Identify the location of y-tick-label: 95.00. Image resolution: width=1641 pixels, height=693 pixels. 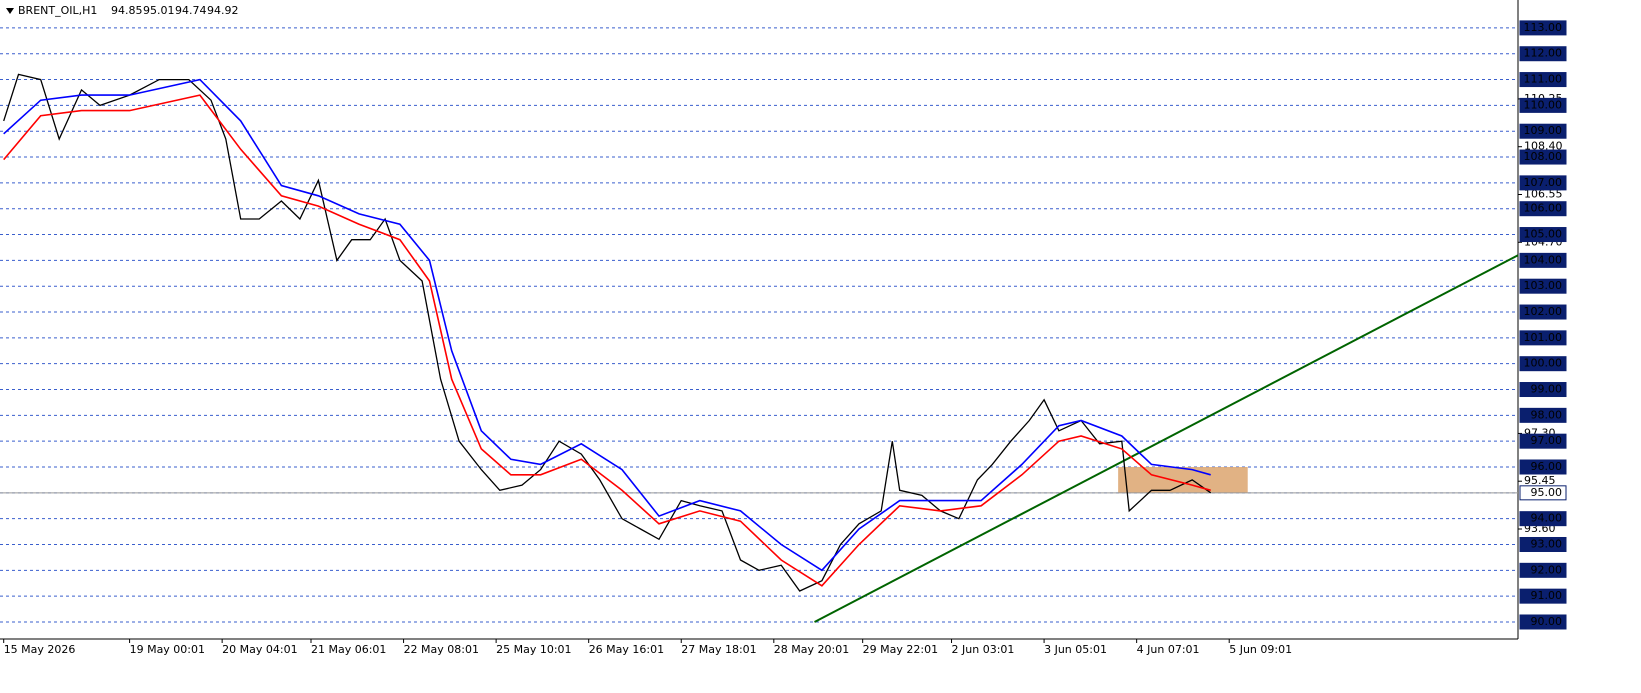
(1547, 492).